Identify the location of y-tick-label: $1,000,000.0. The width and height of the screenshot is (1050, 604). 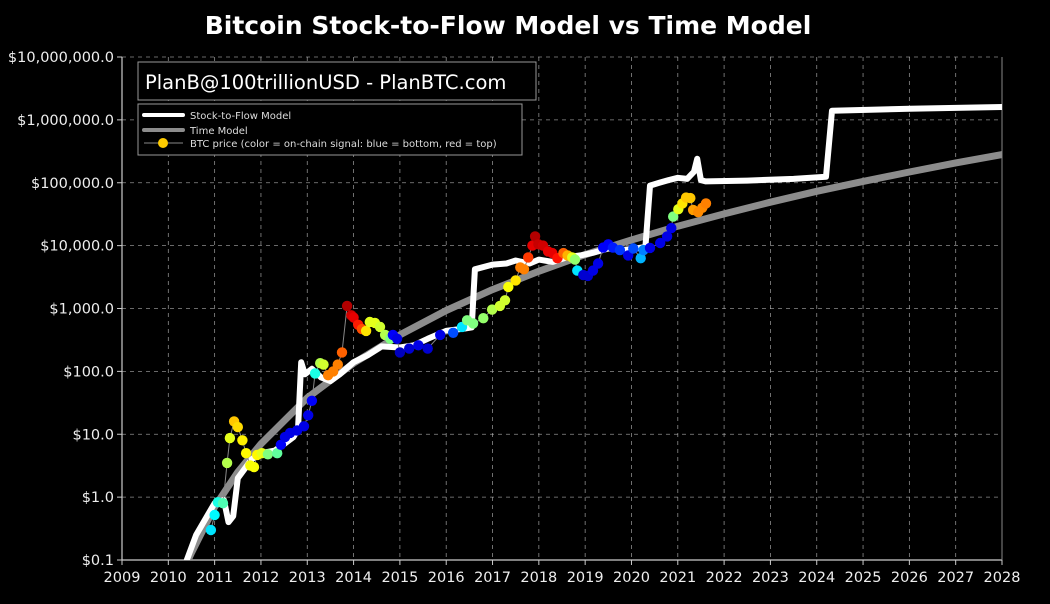
(65, 121).